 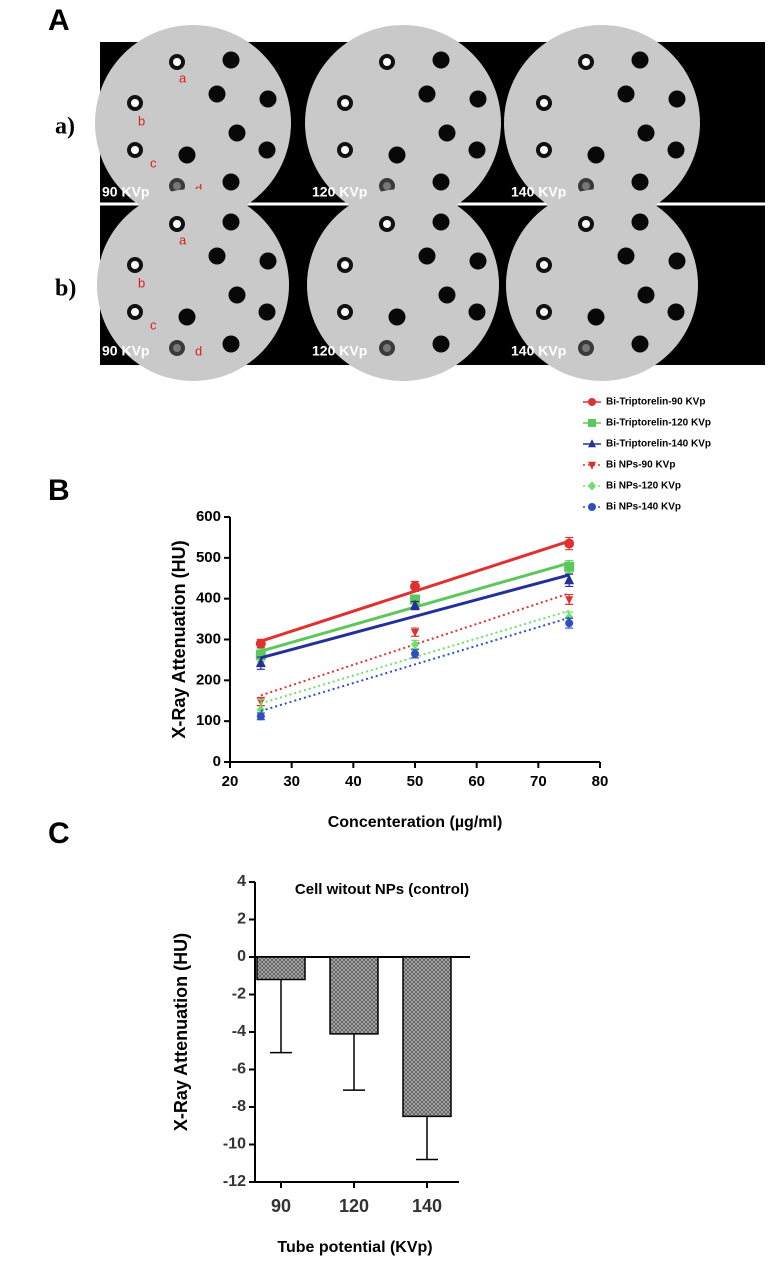 What do you see at coordinates (59, 20) in the screenshot?
I see `panel-label: A` at bounding box center [59, 20].